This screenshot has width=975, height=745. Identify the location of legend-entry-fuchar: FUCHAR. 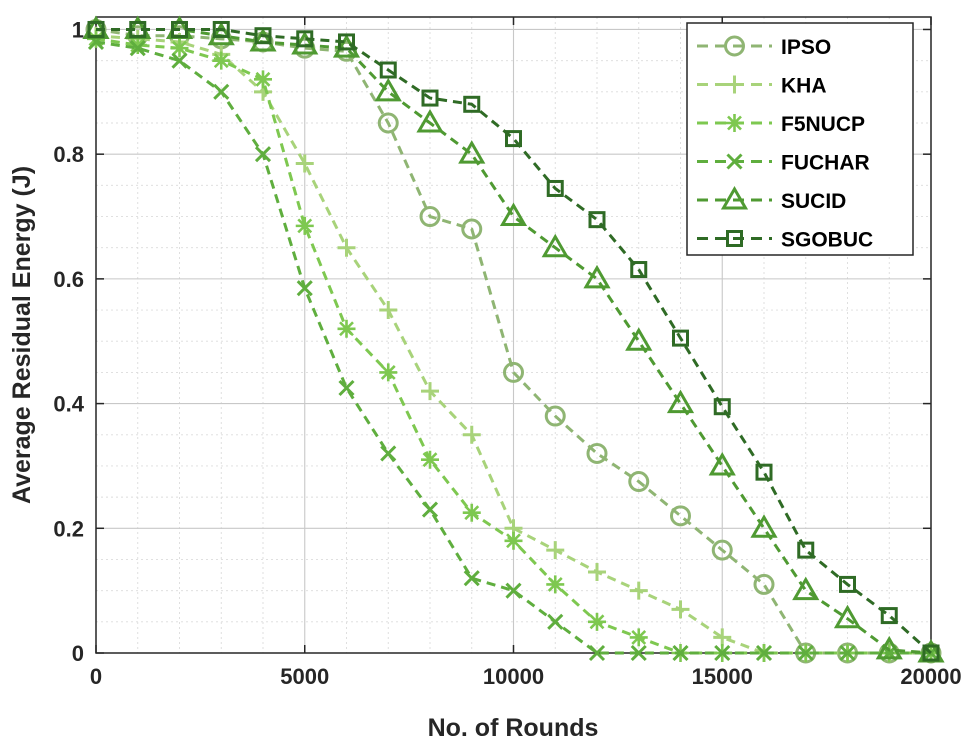
(783, 163).